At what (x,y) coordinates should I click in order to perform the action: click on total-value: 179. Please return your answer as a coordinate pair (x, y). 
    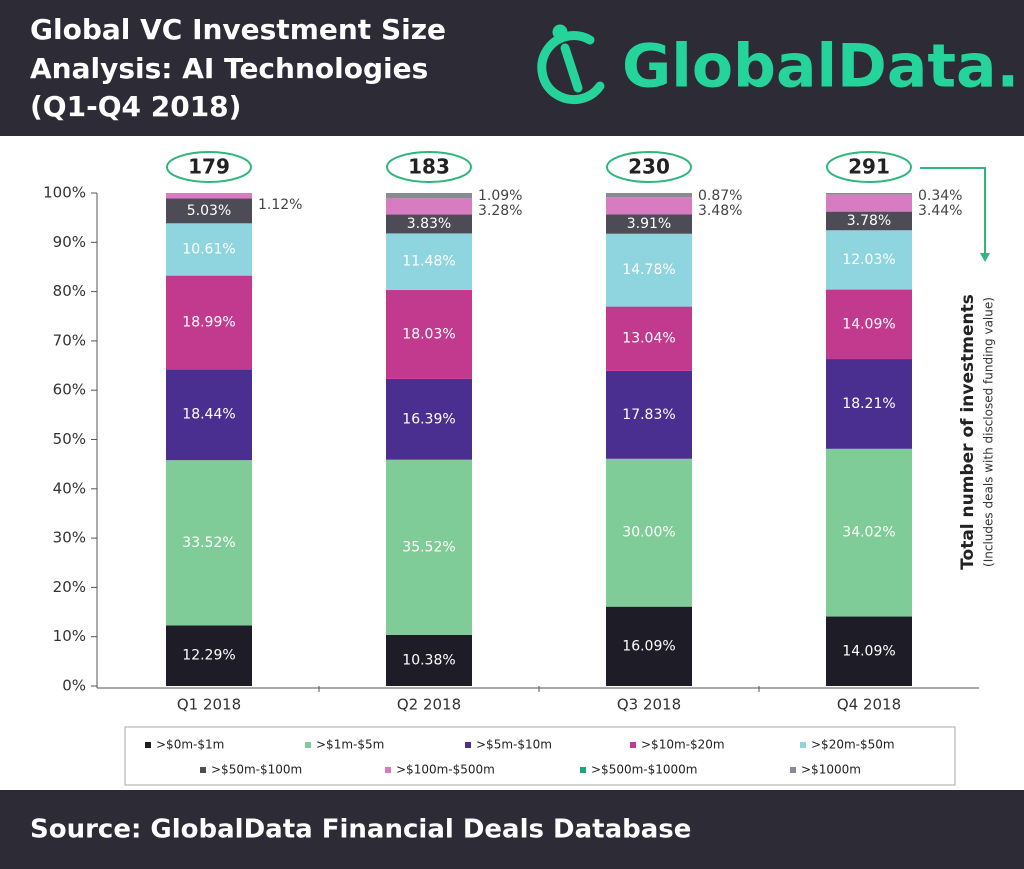
    Looking at the image, I should click on (209, 167).